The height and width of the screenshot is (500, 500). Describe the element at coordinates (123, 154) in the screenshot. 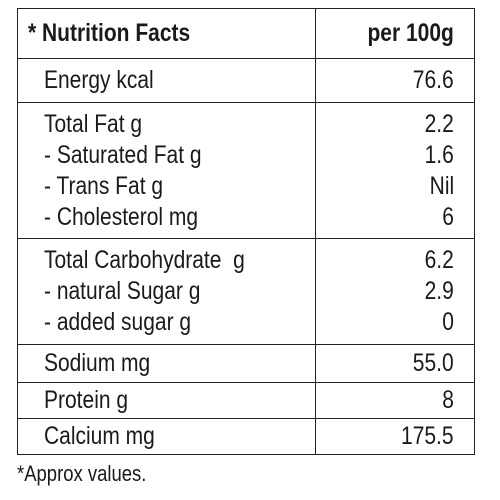

I see `nutrient-label: - Saturated Fat g` at that location.